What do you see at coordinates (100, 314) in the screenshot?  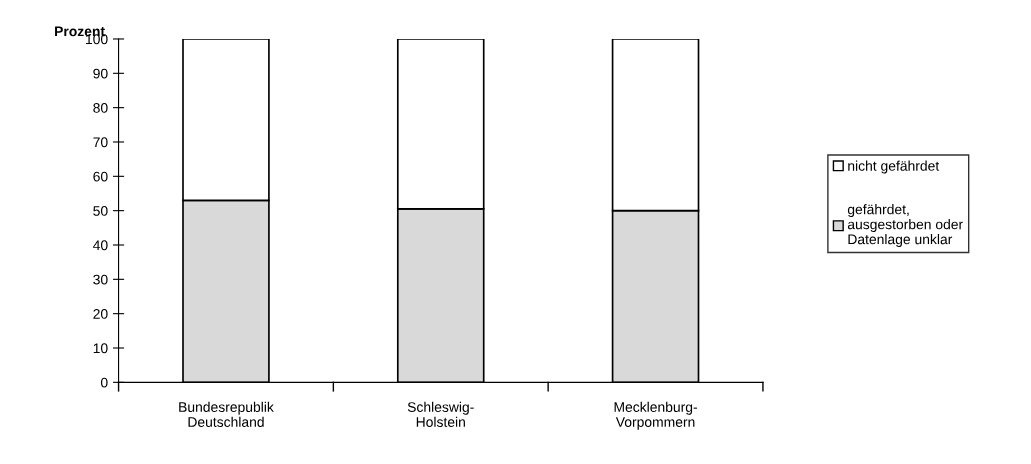 I see `y-tick-label: 20` at bounding box center [100, 314].